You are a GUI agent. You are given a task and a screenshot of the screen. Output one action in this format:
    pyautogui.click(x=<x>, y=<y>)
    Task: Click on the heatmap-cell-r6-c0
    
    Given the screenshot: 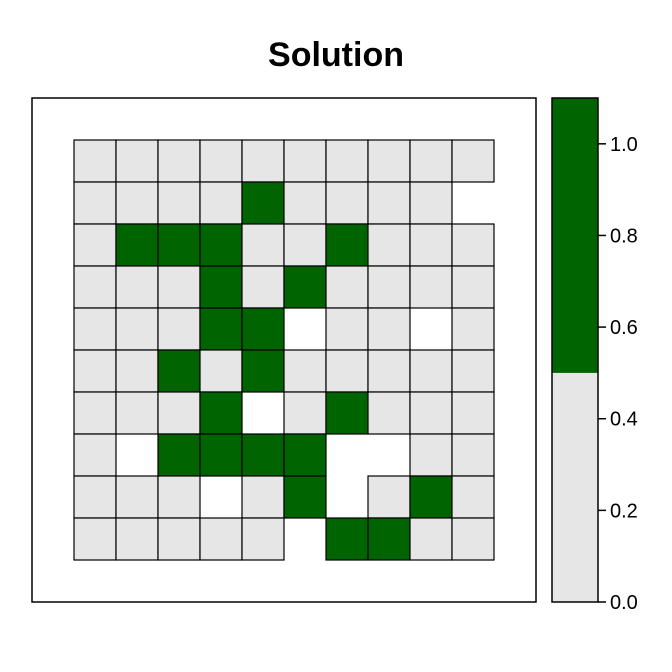 What is the action you would take?
    pyautogui.click(x=95, y=413)
    